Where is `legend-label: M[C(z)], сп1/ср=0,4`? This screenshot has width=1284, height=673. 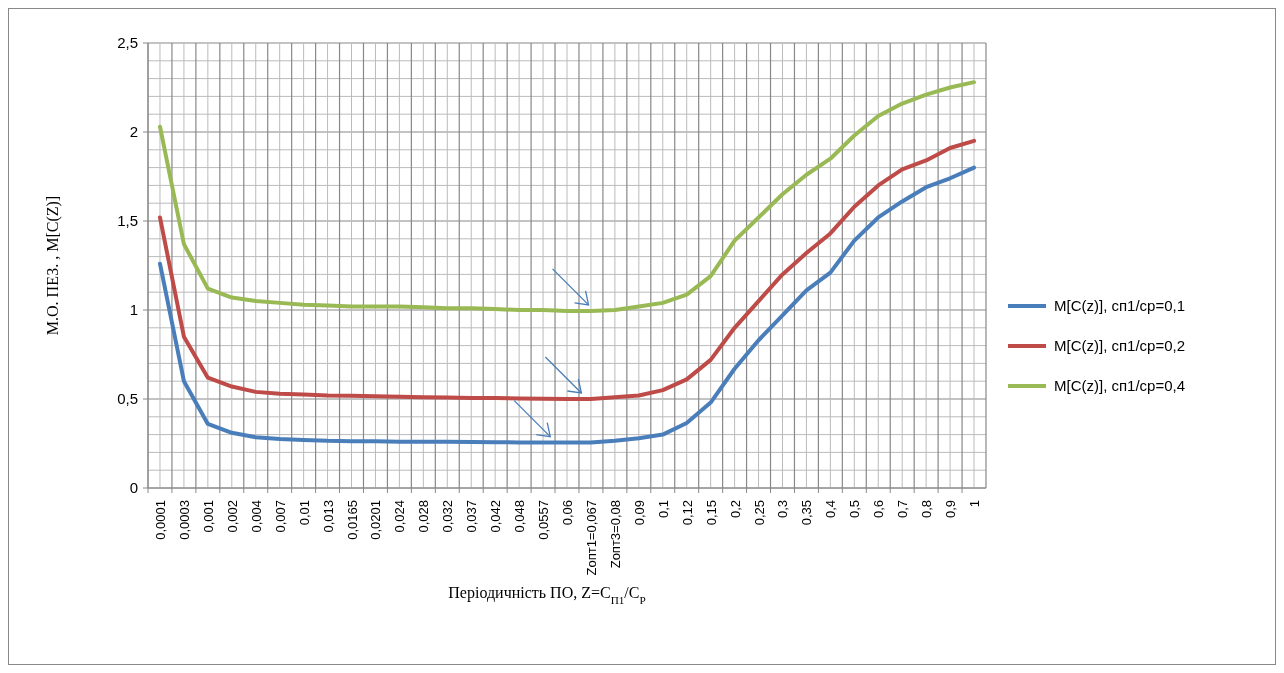 legend-label: M[C(z)], сп1/ср=0,4 is located at coordinates (1120, 386).